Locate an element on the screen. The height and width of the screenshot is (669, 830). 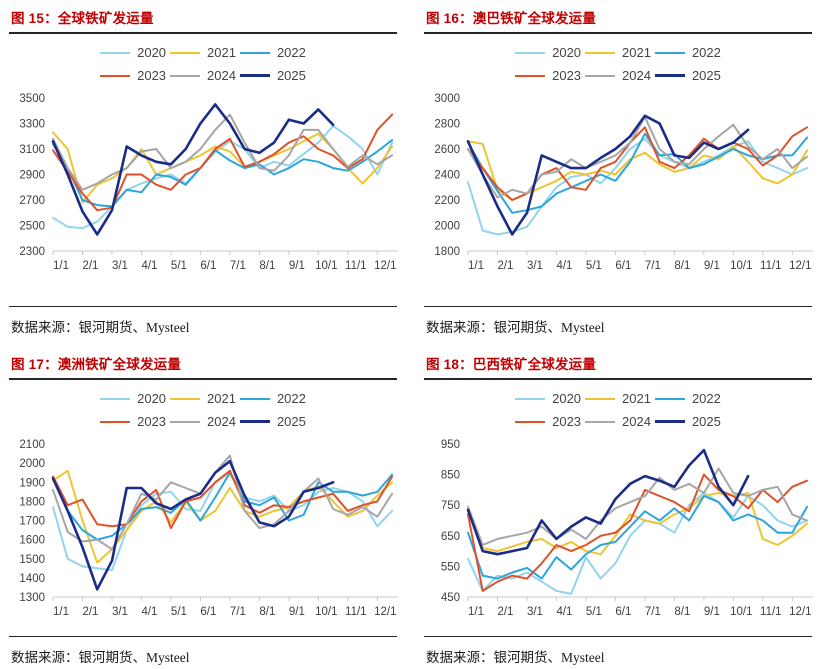
y-axis-tick-label: 2200 is located at coordinates (447, 201).